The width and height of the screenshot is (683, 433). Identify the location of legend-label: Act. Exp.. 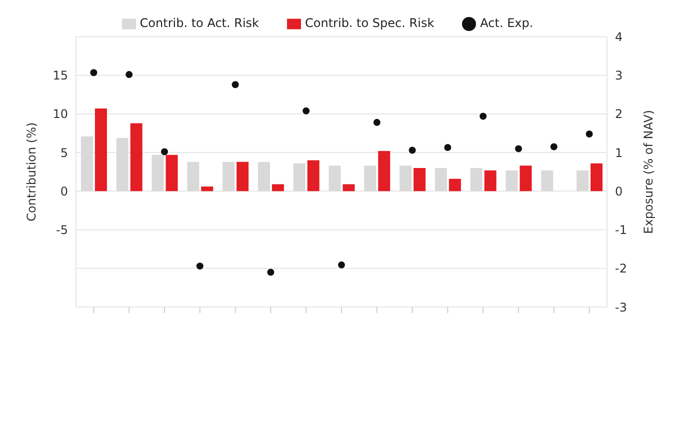
(507, 23).